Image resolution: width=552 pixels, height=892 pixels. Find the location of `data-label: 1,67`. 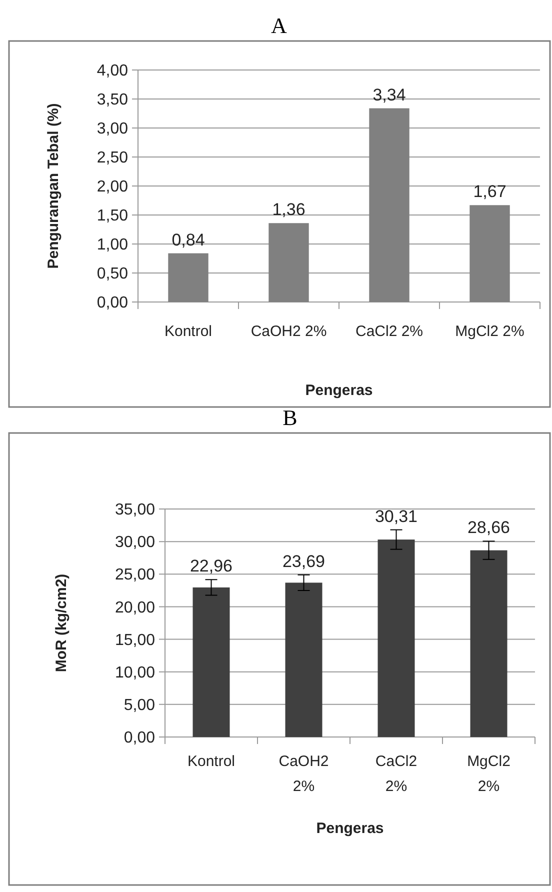

data-label: 1,67 is located at coordinates (489, 192).